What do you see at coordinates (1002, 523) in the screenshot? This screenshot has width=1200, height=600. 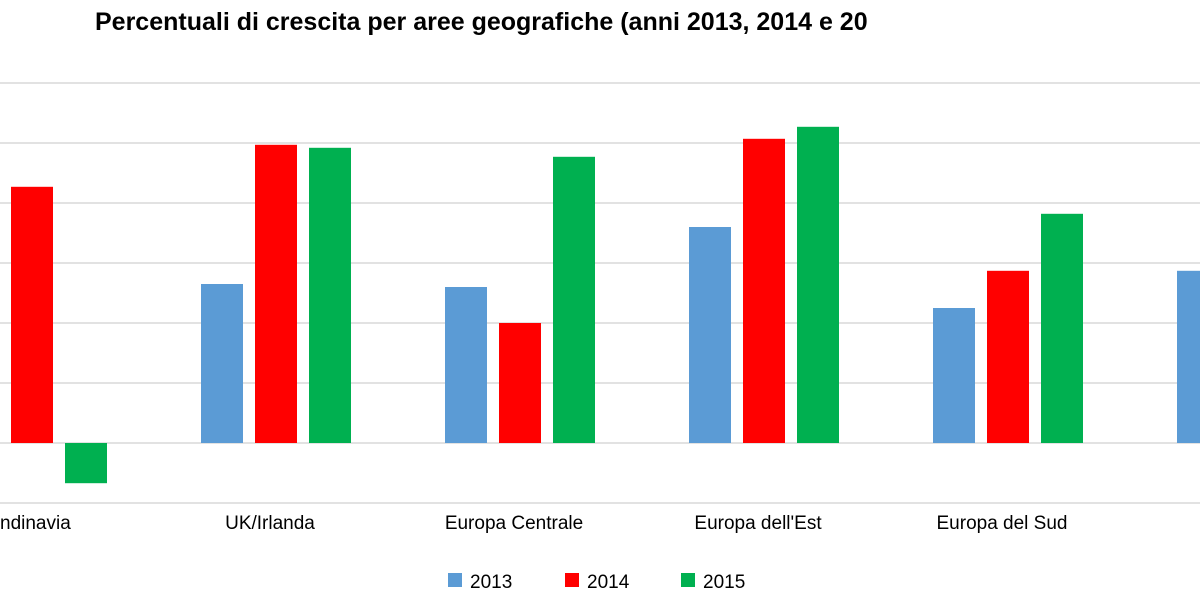 I see `category-label: Europa del Sud` at bounding box center [1002, 523].